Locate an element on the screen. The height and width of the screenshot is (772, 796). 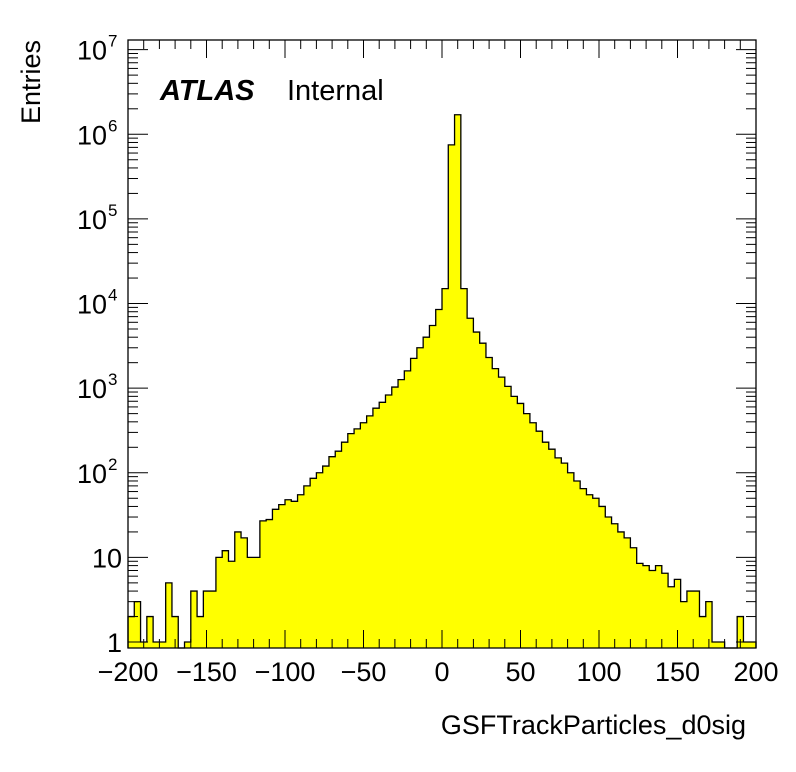
y-tick-exponent: 2 is located at coordinates (112, 464).